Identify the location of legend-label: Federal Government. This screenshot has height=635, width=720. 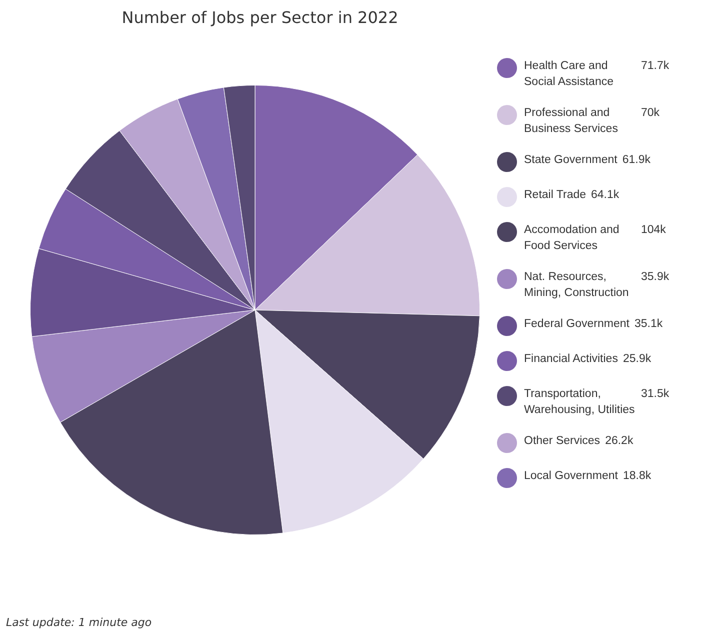
(577, 324).